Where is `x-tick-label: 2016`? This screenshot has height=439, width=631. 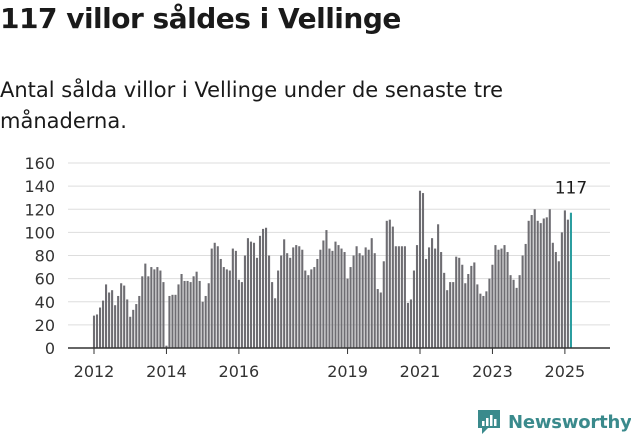 x-tick-label: 2016 is located at coordinates (239, 371).